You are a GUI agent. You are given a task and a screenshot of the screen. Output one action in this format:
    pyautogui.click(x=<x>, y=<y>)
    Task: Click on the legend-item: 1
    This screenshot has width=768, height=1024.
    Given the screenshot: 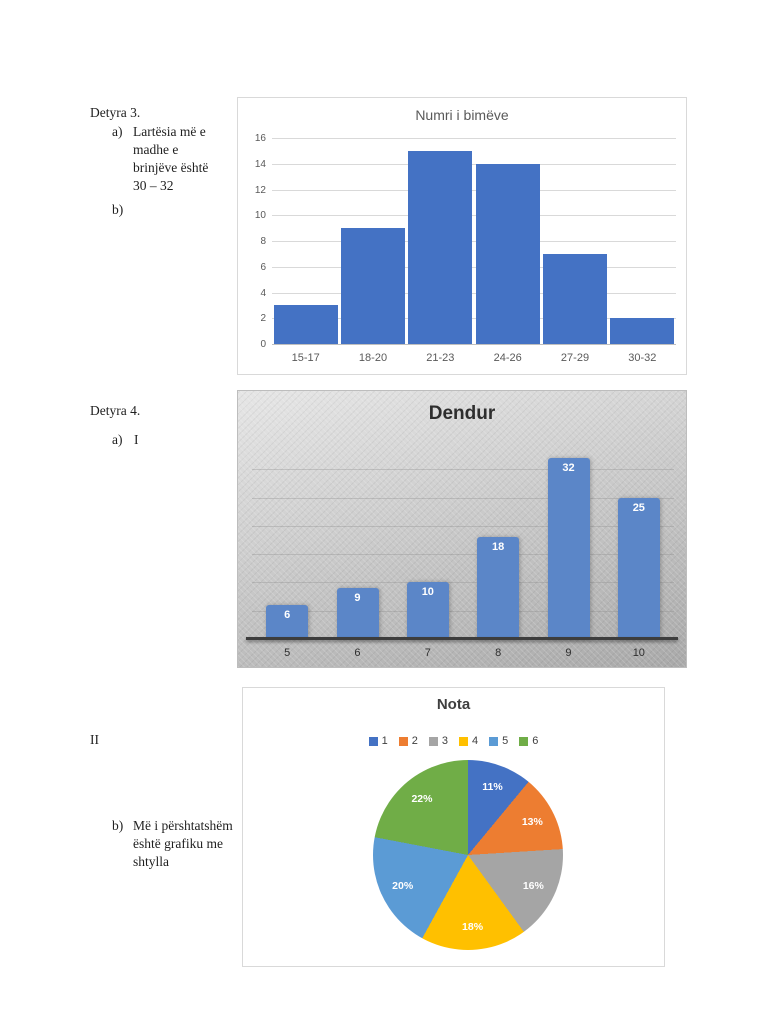 What is the action you would take?
    pyautogui.click(x=378, y=741)
    